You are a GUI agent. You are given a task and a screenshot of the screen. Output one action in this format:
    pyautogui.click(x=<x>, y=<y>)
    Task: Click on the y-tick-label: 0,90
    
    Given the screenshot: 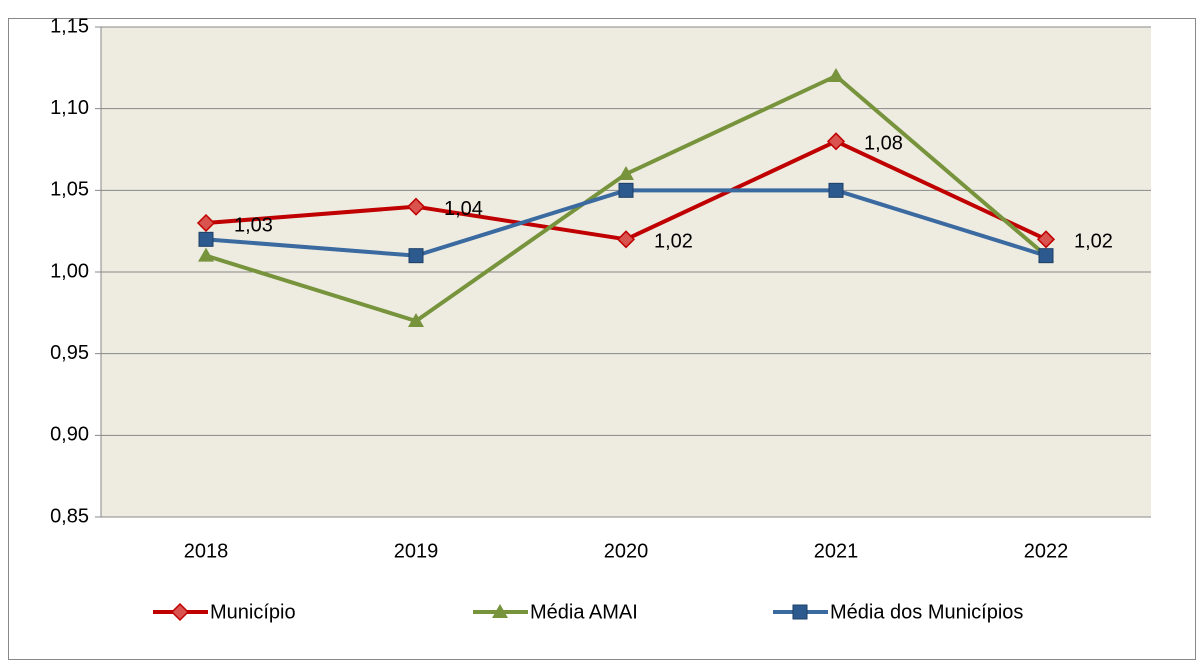 What is the action you would take?
    pyautogui.click(x=69, y=435)
    